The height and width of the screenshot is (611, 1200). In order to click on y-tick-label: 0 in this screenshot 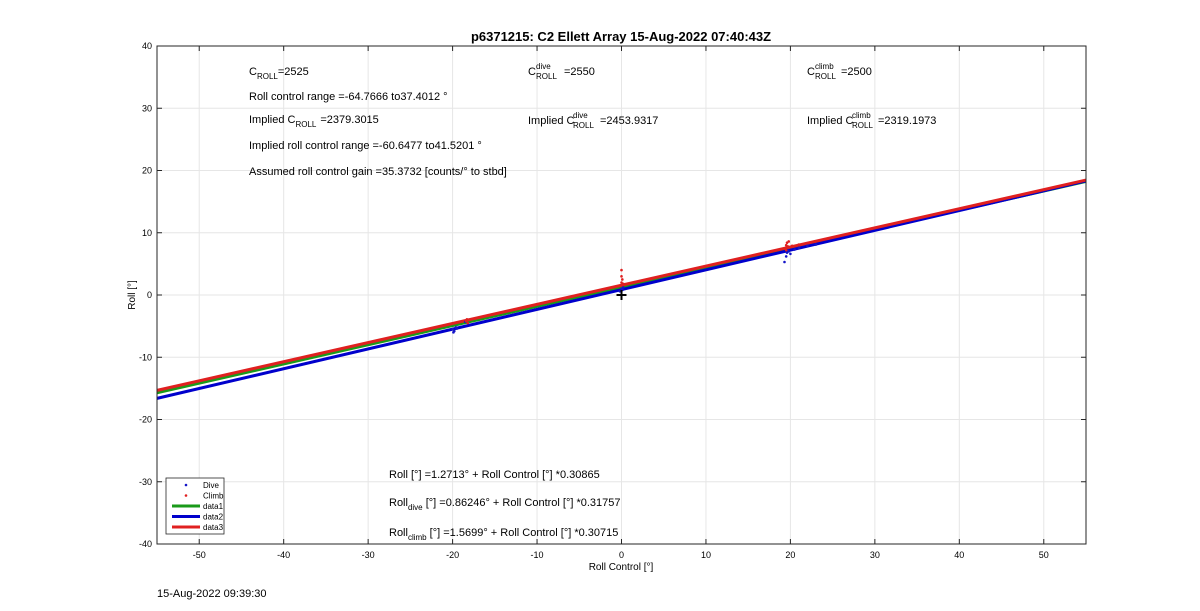, I will do `click(149, 295)`.